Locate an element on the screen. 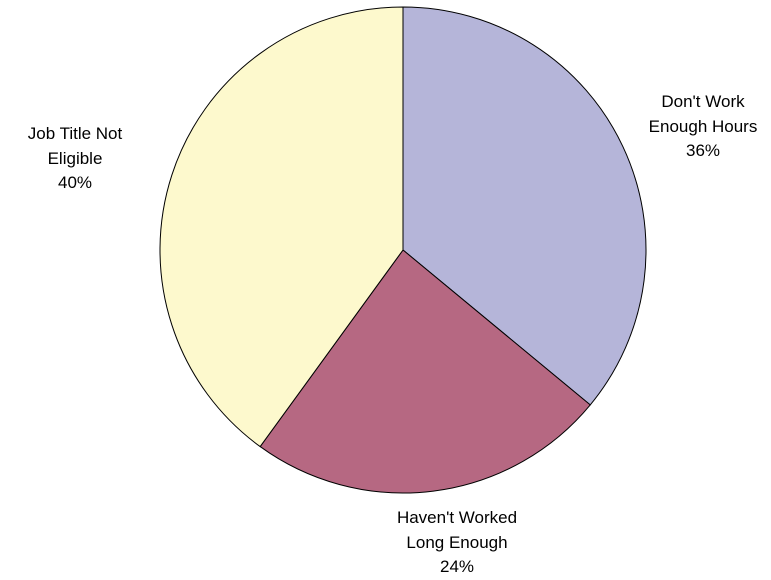 The height and width of the screenshot is (580, 771). slice-label: Job Title Not Eligible is located at coordinates (75, 146).